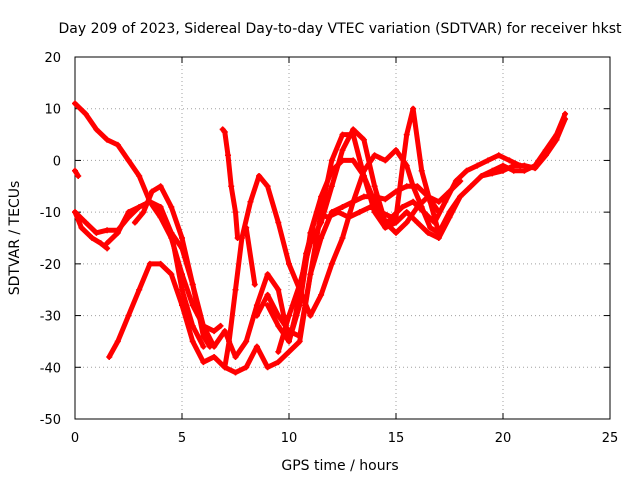  What do you see at coordinates (50, 420) in the screenshot?
I see `y-tick-label: -50` at bounding box center [50, 420].